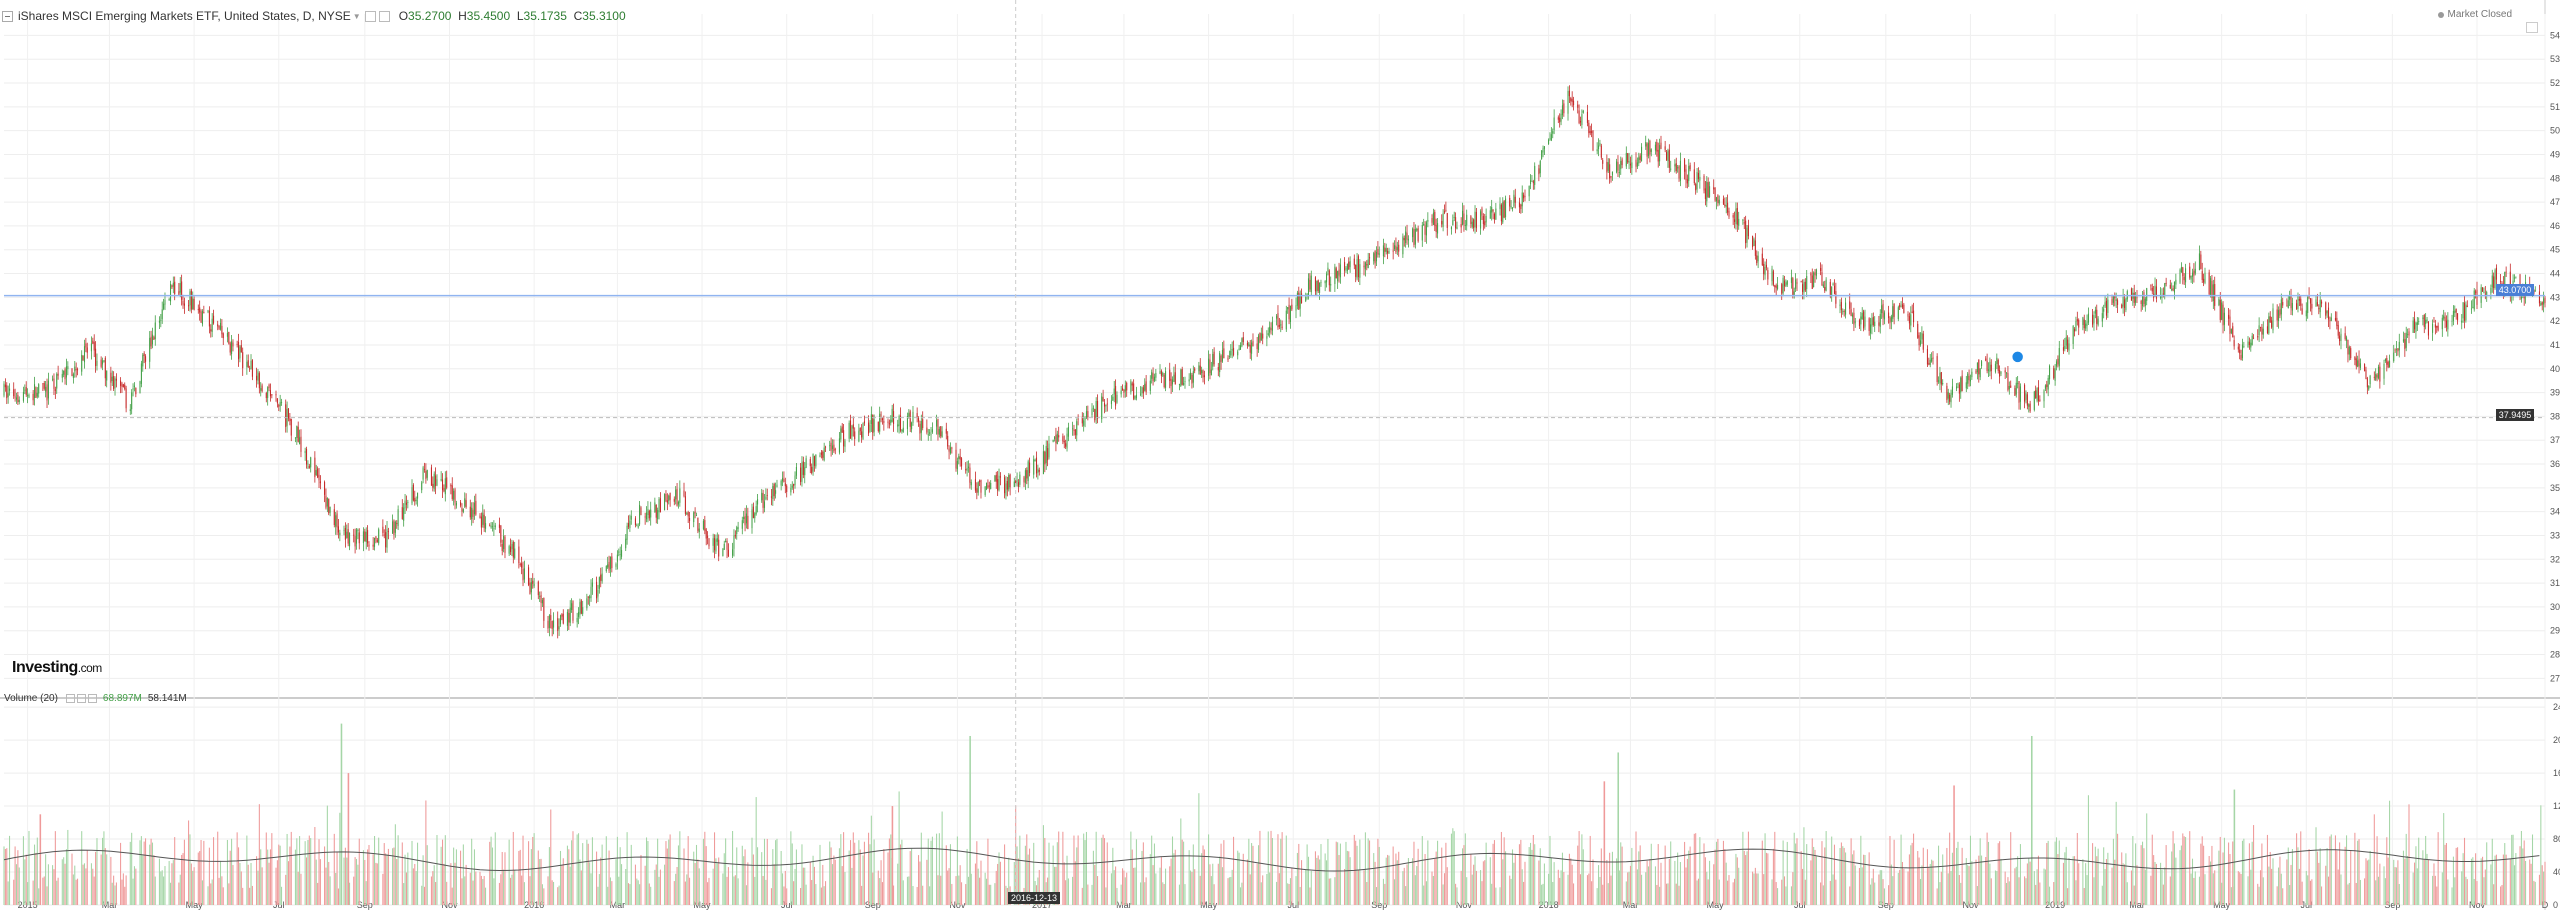 The width and height of the screenshot is (2560, 910). What do you see at coordinates (92, 698) in the screenshot?
I see `close-icon` at bounding box center [92, 698].